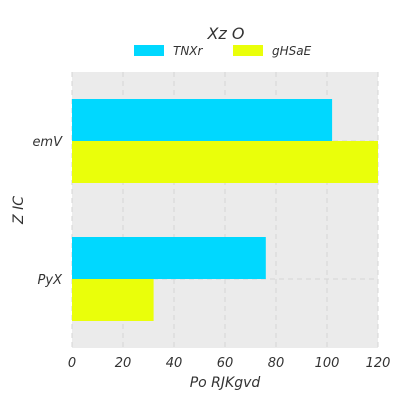  I want to click on x-tick-label: 80, so click(276, 363).